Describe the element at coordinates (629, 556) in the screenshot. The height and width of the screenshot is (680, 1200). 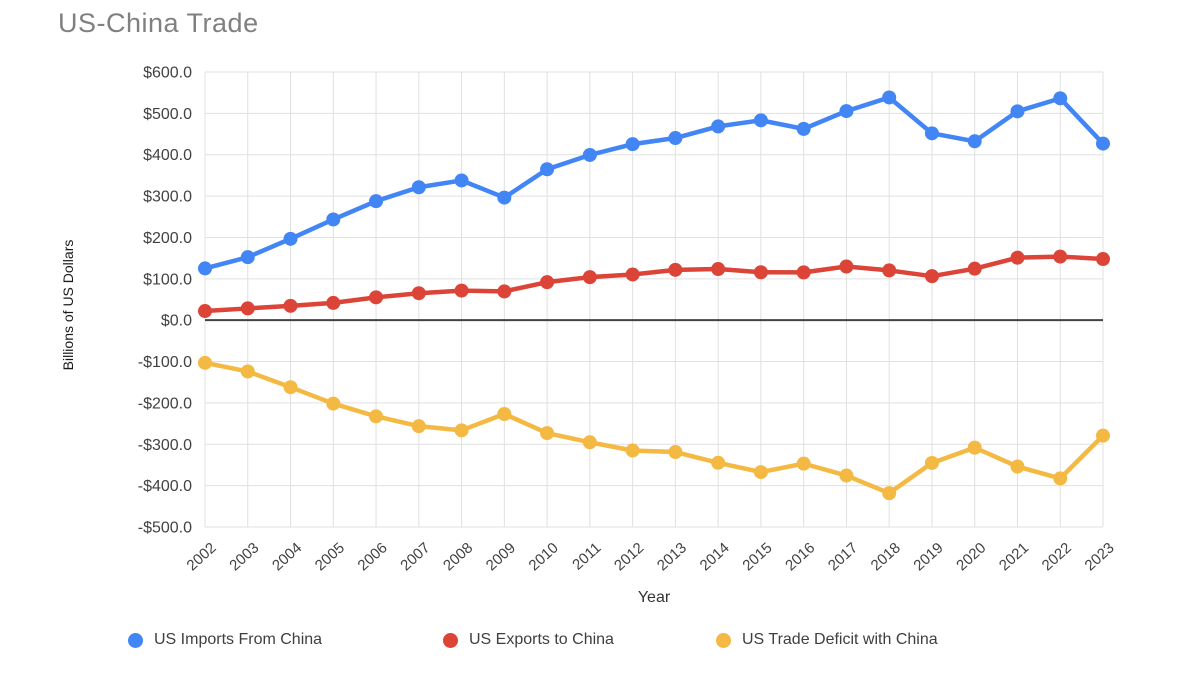
I see `x-axis-tick-label: 2012` at that location.